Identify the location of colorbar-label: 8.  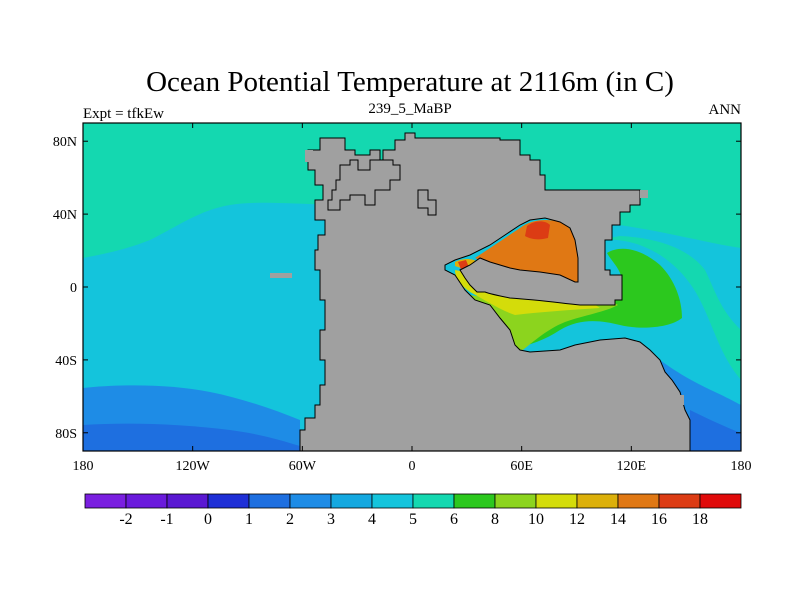
(495, 519).